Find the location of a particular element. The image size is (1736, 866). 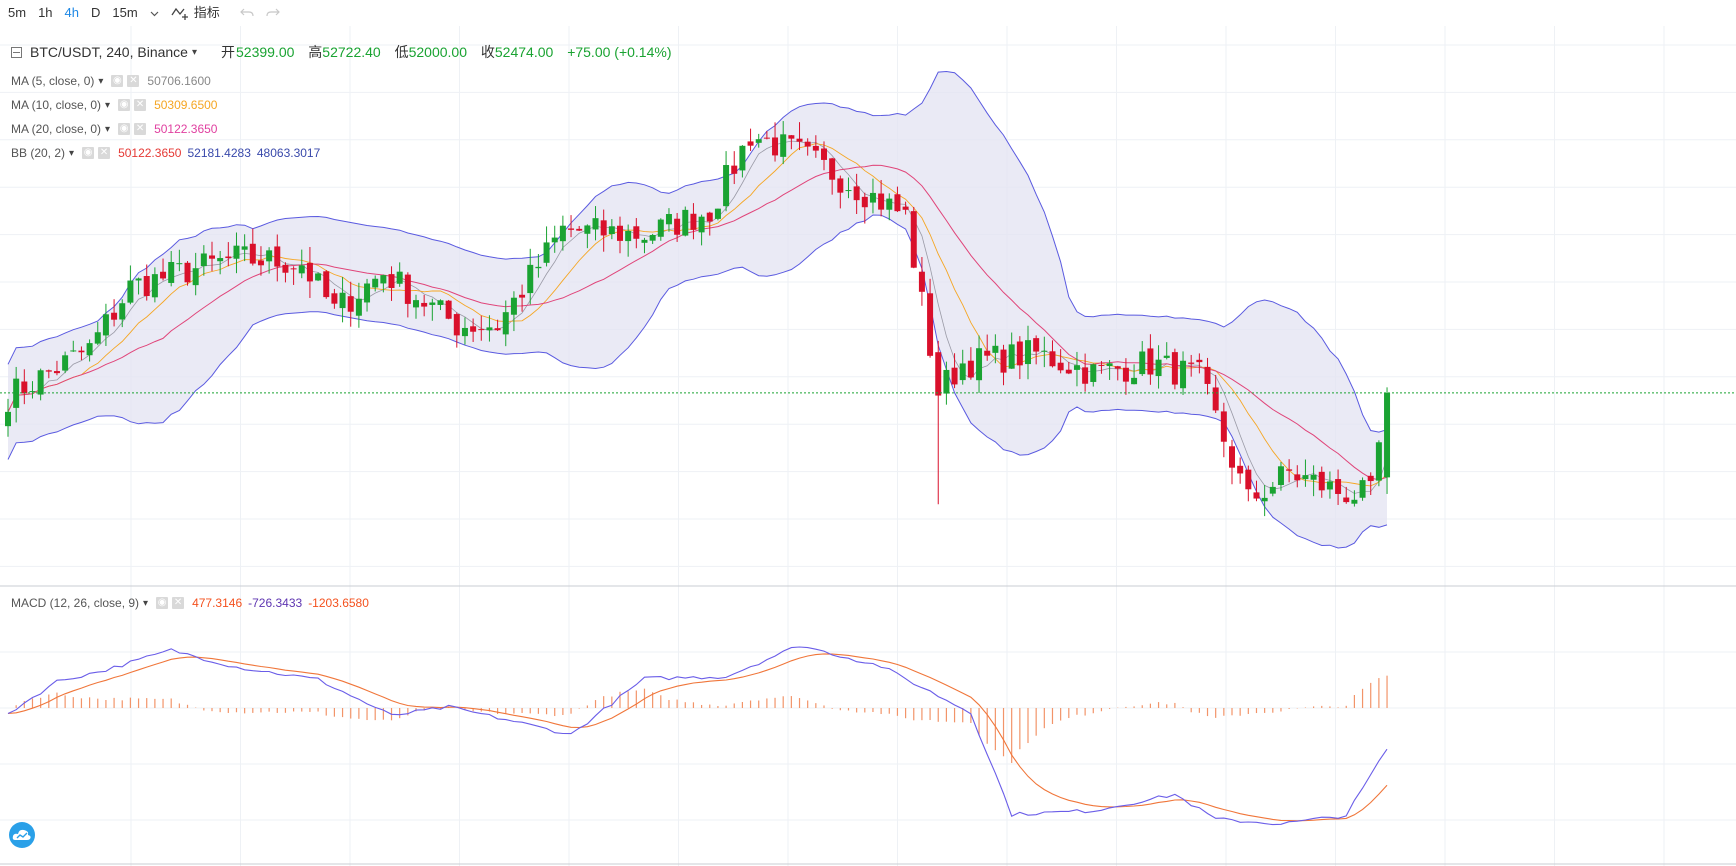

collapse-icon is located at coordinates (16, 52).